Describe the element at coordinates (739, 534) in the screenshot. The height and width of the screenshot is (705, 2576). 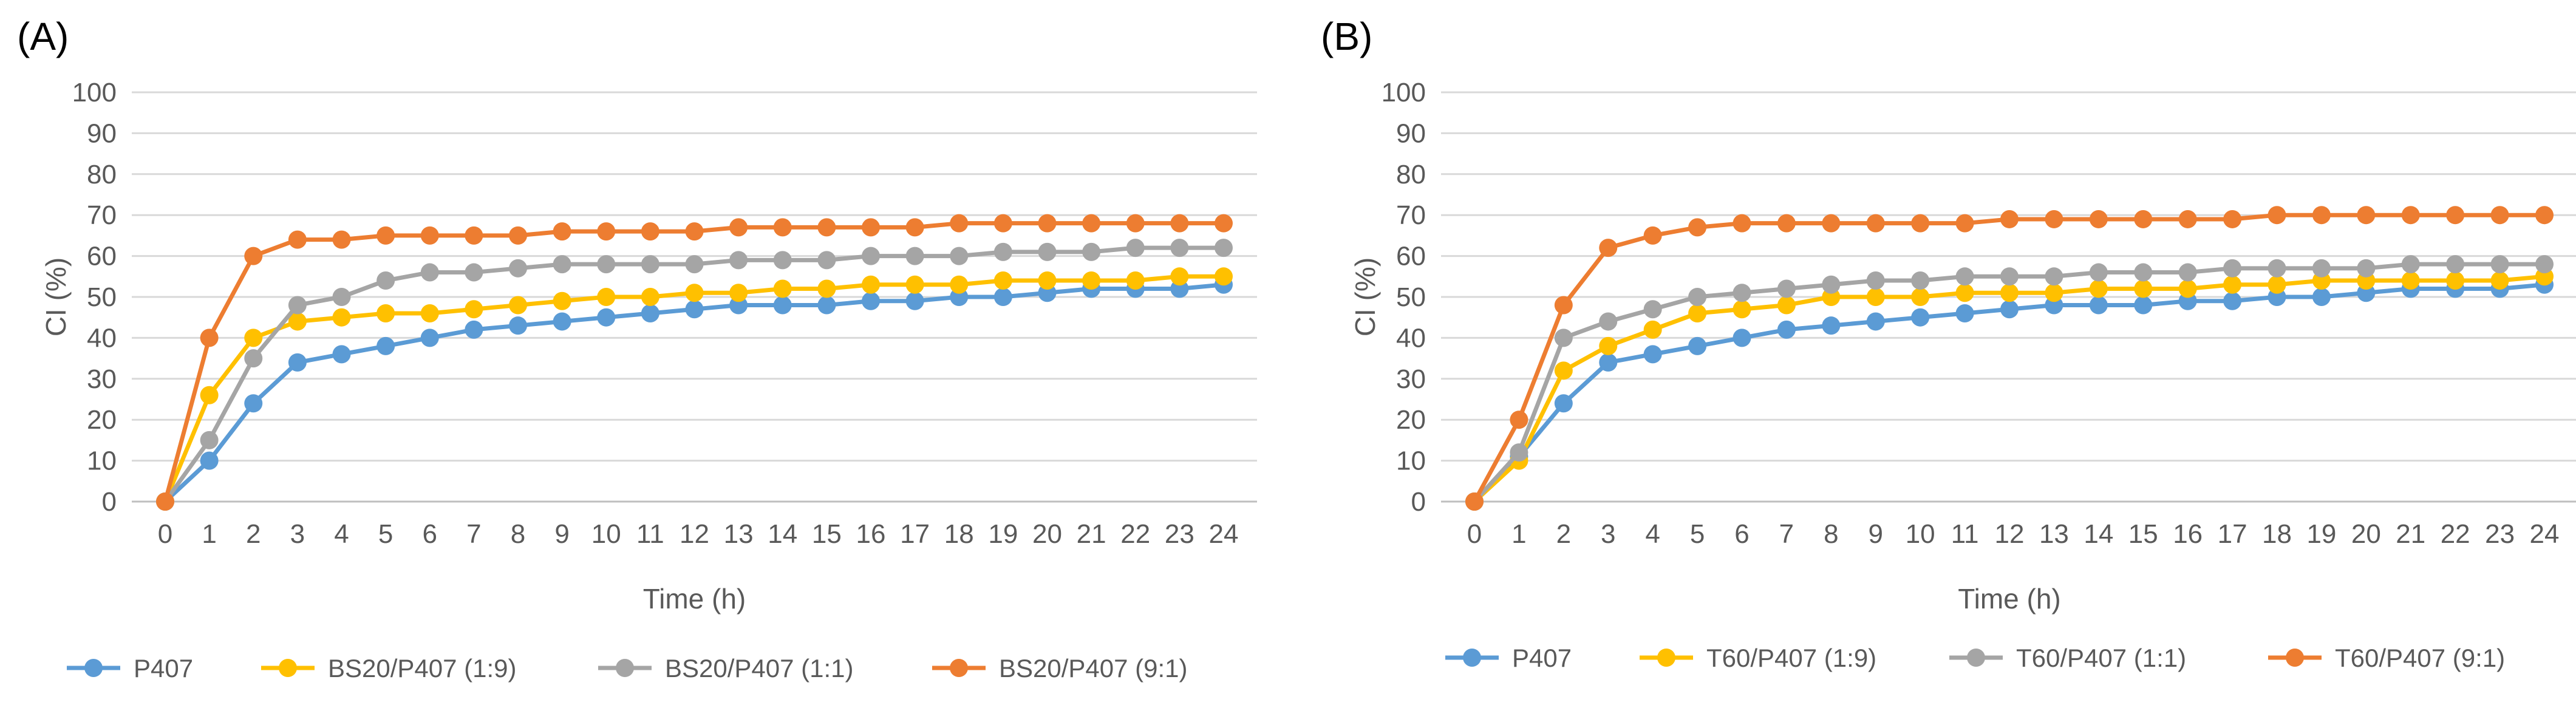
I see `x-tick-label: 13` at that location.